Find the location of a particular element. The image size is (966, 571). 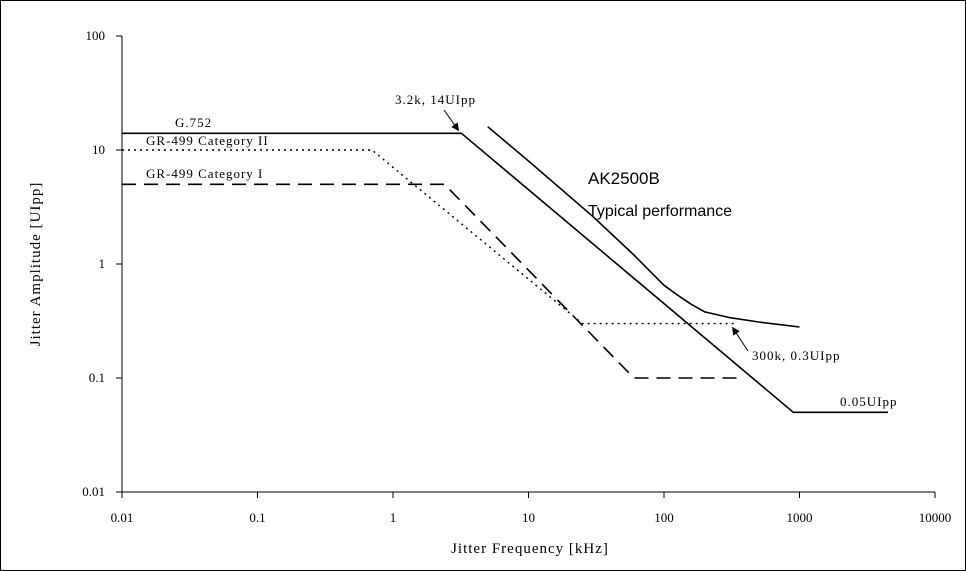

x-tick-label: 100 is located at coordinates (664, 517).